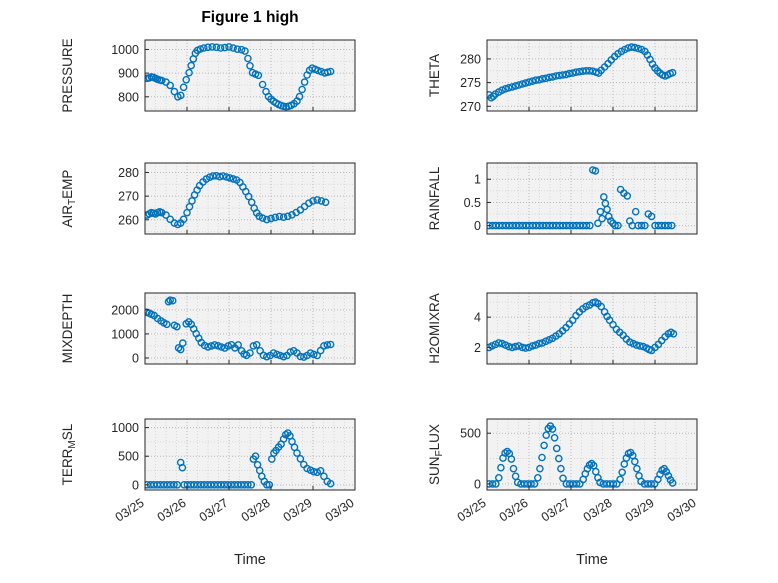 Image resolution: width=778 pixels, height=583 pixels. I want to click on y-tick-labels: 0 1000 2000, so click(125, 334).